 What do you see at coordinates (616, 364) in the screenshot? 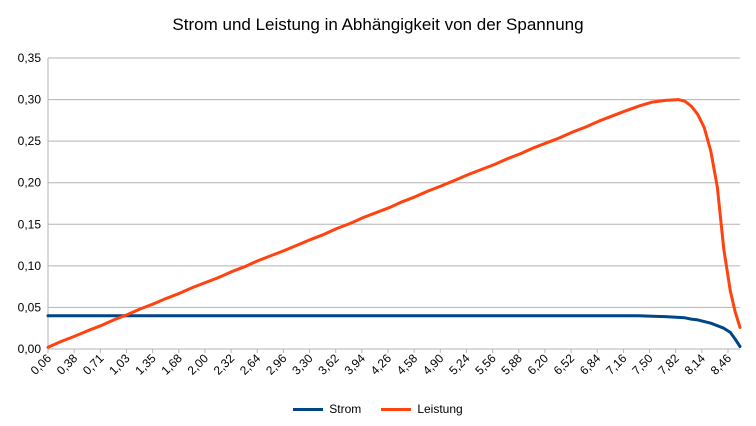
I see `x-tick-label: 7,16` at bounding box center [616, 364].